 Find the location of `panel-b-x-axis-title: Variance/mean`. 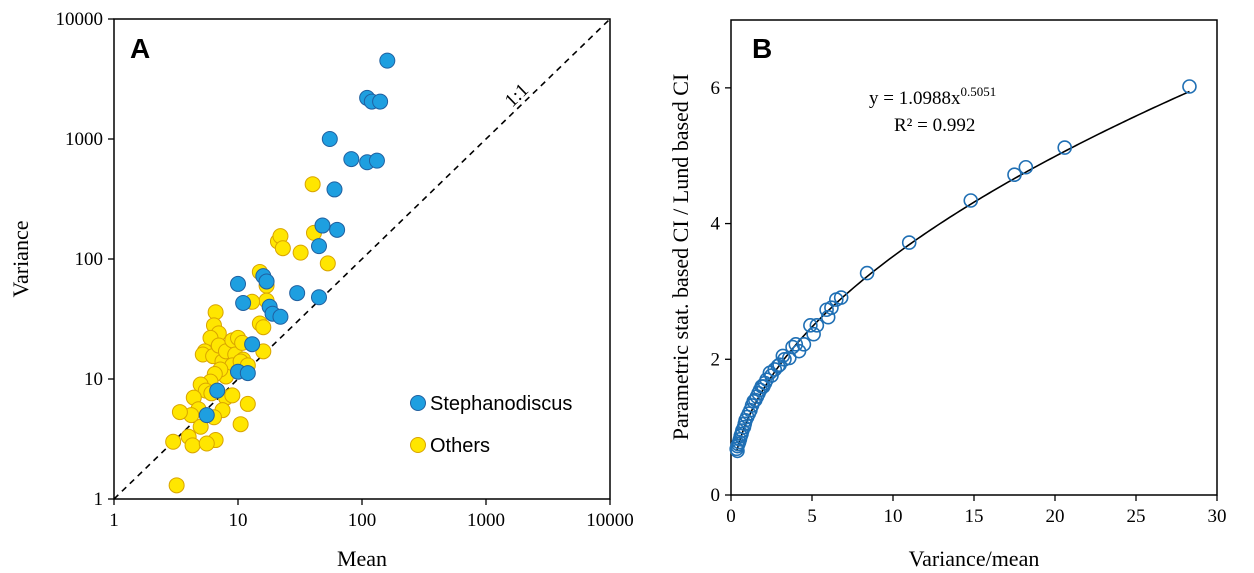

panel-b-x-axis-title: Variance/mean is located at coordinates (974, 558).